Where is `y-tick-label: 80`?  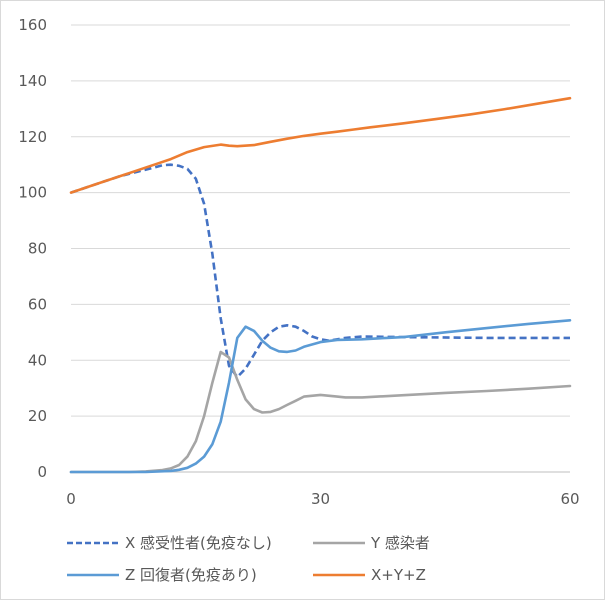 y-tick-label: 80 is located at coordinates (37, 249).